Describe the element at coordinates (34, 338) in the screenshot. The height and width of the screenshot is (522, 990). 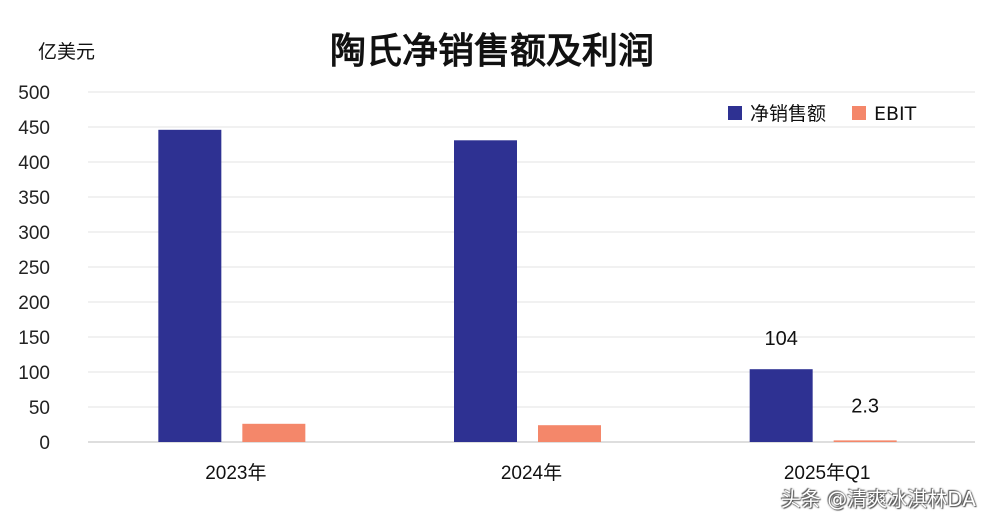
I see `y-tick-label: 150` at that location.